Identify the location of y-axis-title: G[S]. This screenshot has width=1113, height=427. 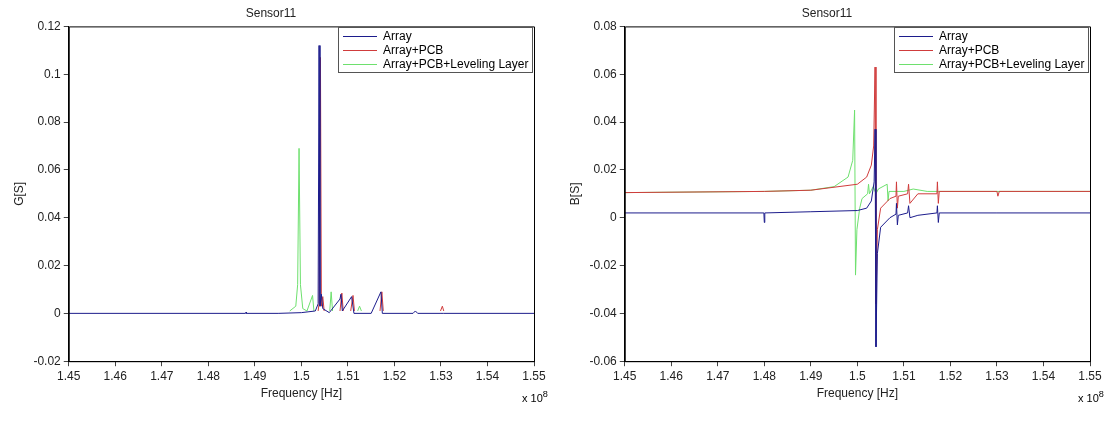
(18, 193).